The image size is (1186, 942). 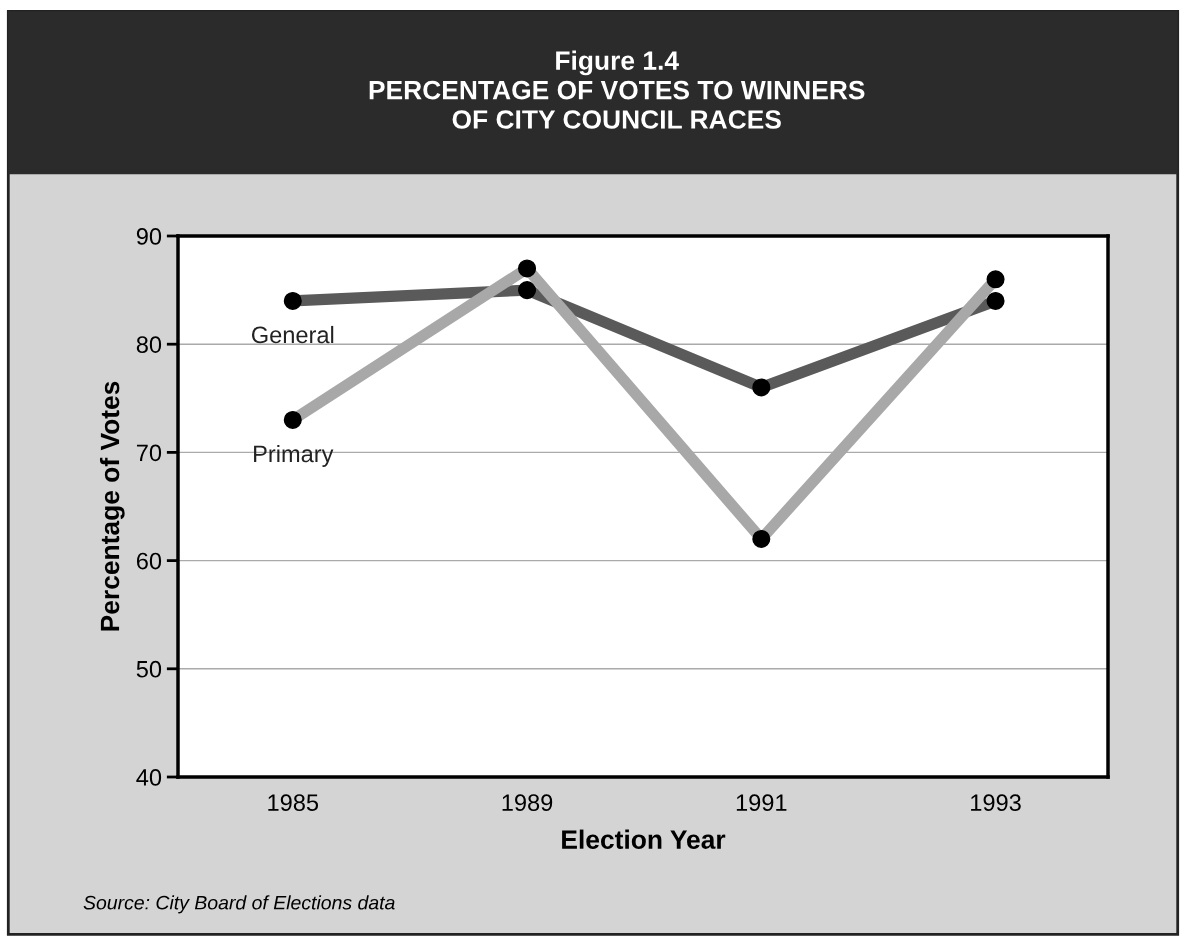 What do you see at coordinates (996, 803) in the screenshot?
I see `x-tick-label: 1993` at bounding box center [996, 803].